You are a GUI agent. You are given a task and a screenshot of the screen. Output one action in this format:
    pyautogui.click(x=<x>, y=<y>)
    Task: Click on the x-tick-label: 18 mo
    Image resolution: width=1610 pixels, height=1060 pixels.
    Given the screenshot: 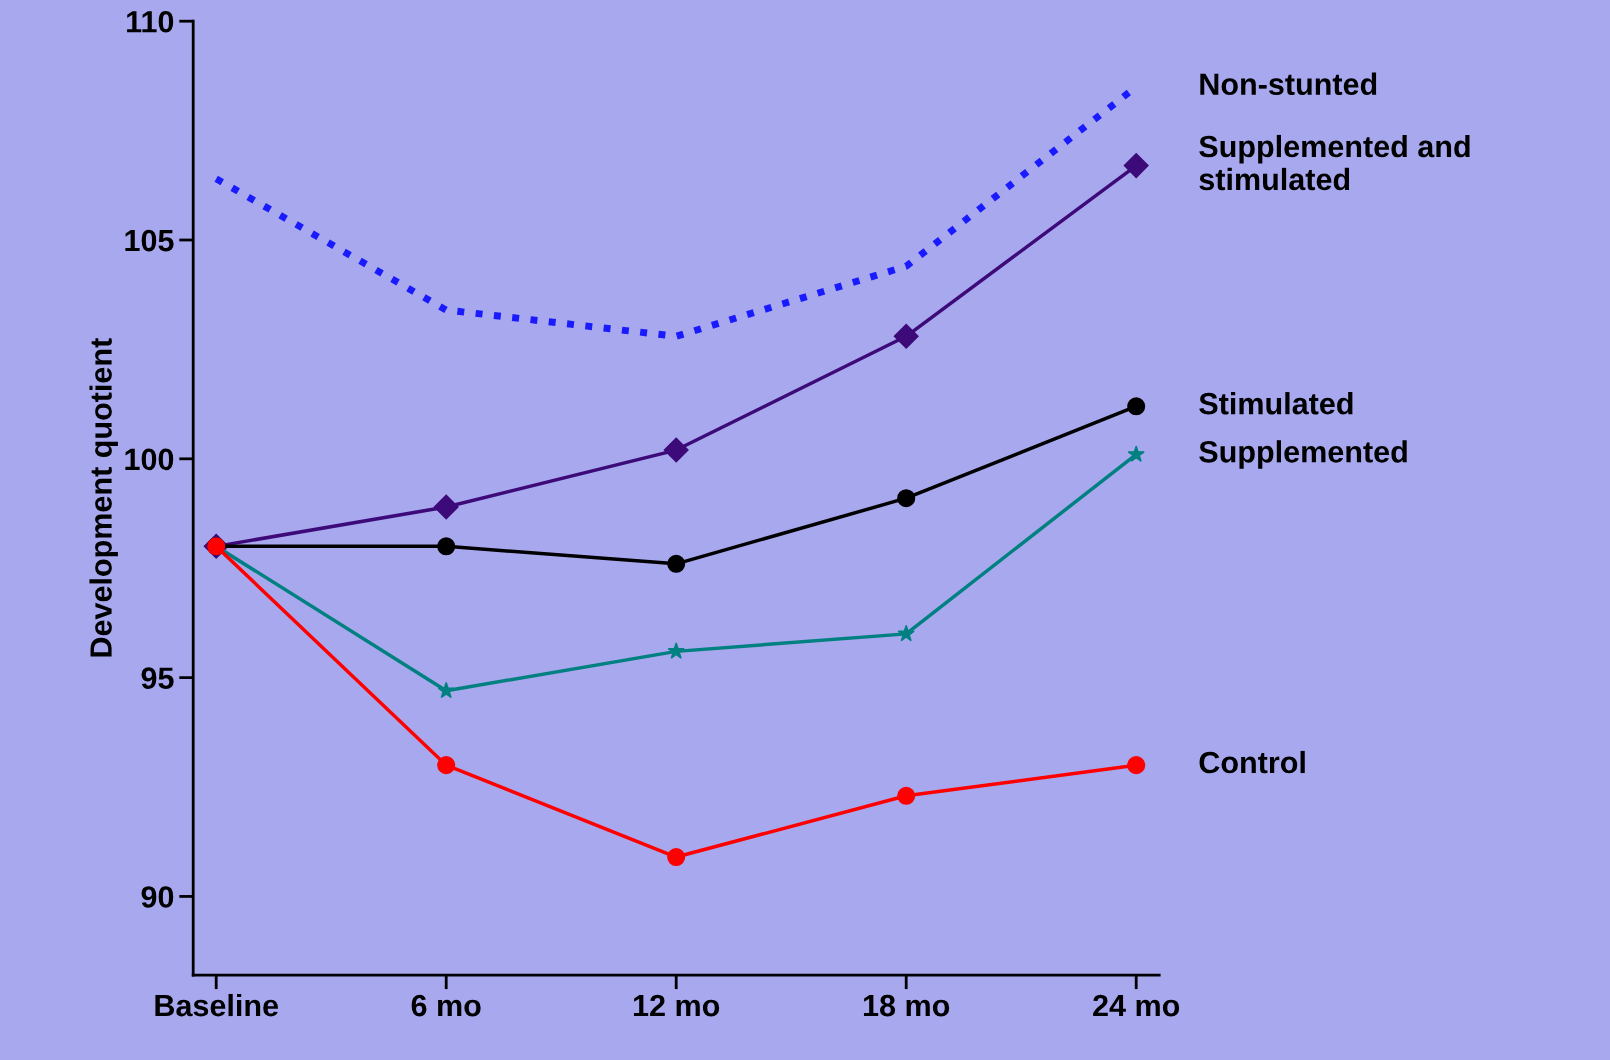 What is the action you would take?
    pyautogui.click(x=906, y=1005)
    